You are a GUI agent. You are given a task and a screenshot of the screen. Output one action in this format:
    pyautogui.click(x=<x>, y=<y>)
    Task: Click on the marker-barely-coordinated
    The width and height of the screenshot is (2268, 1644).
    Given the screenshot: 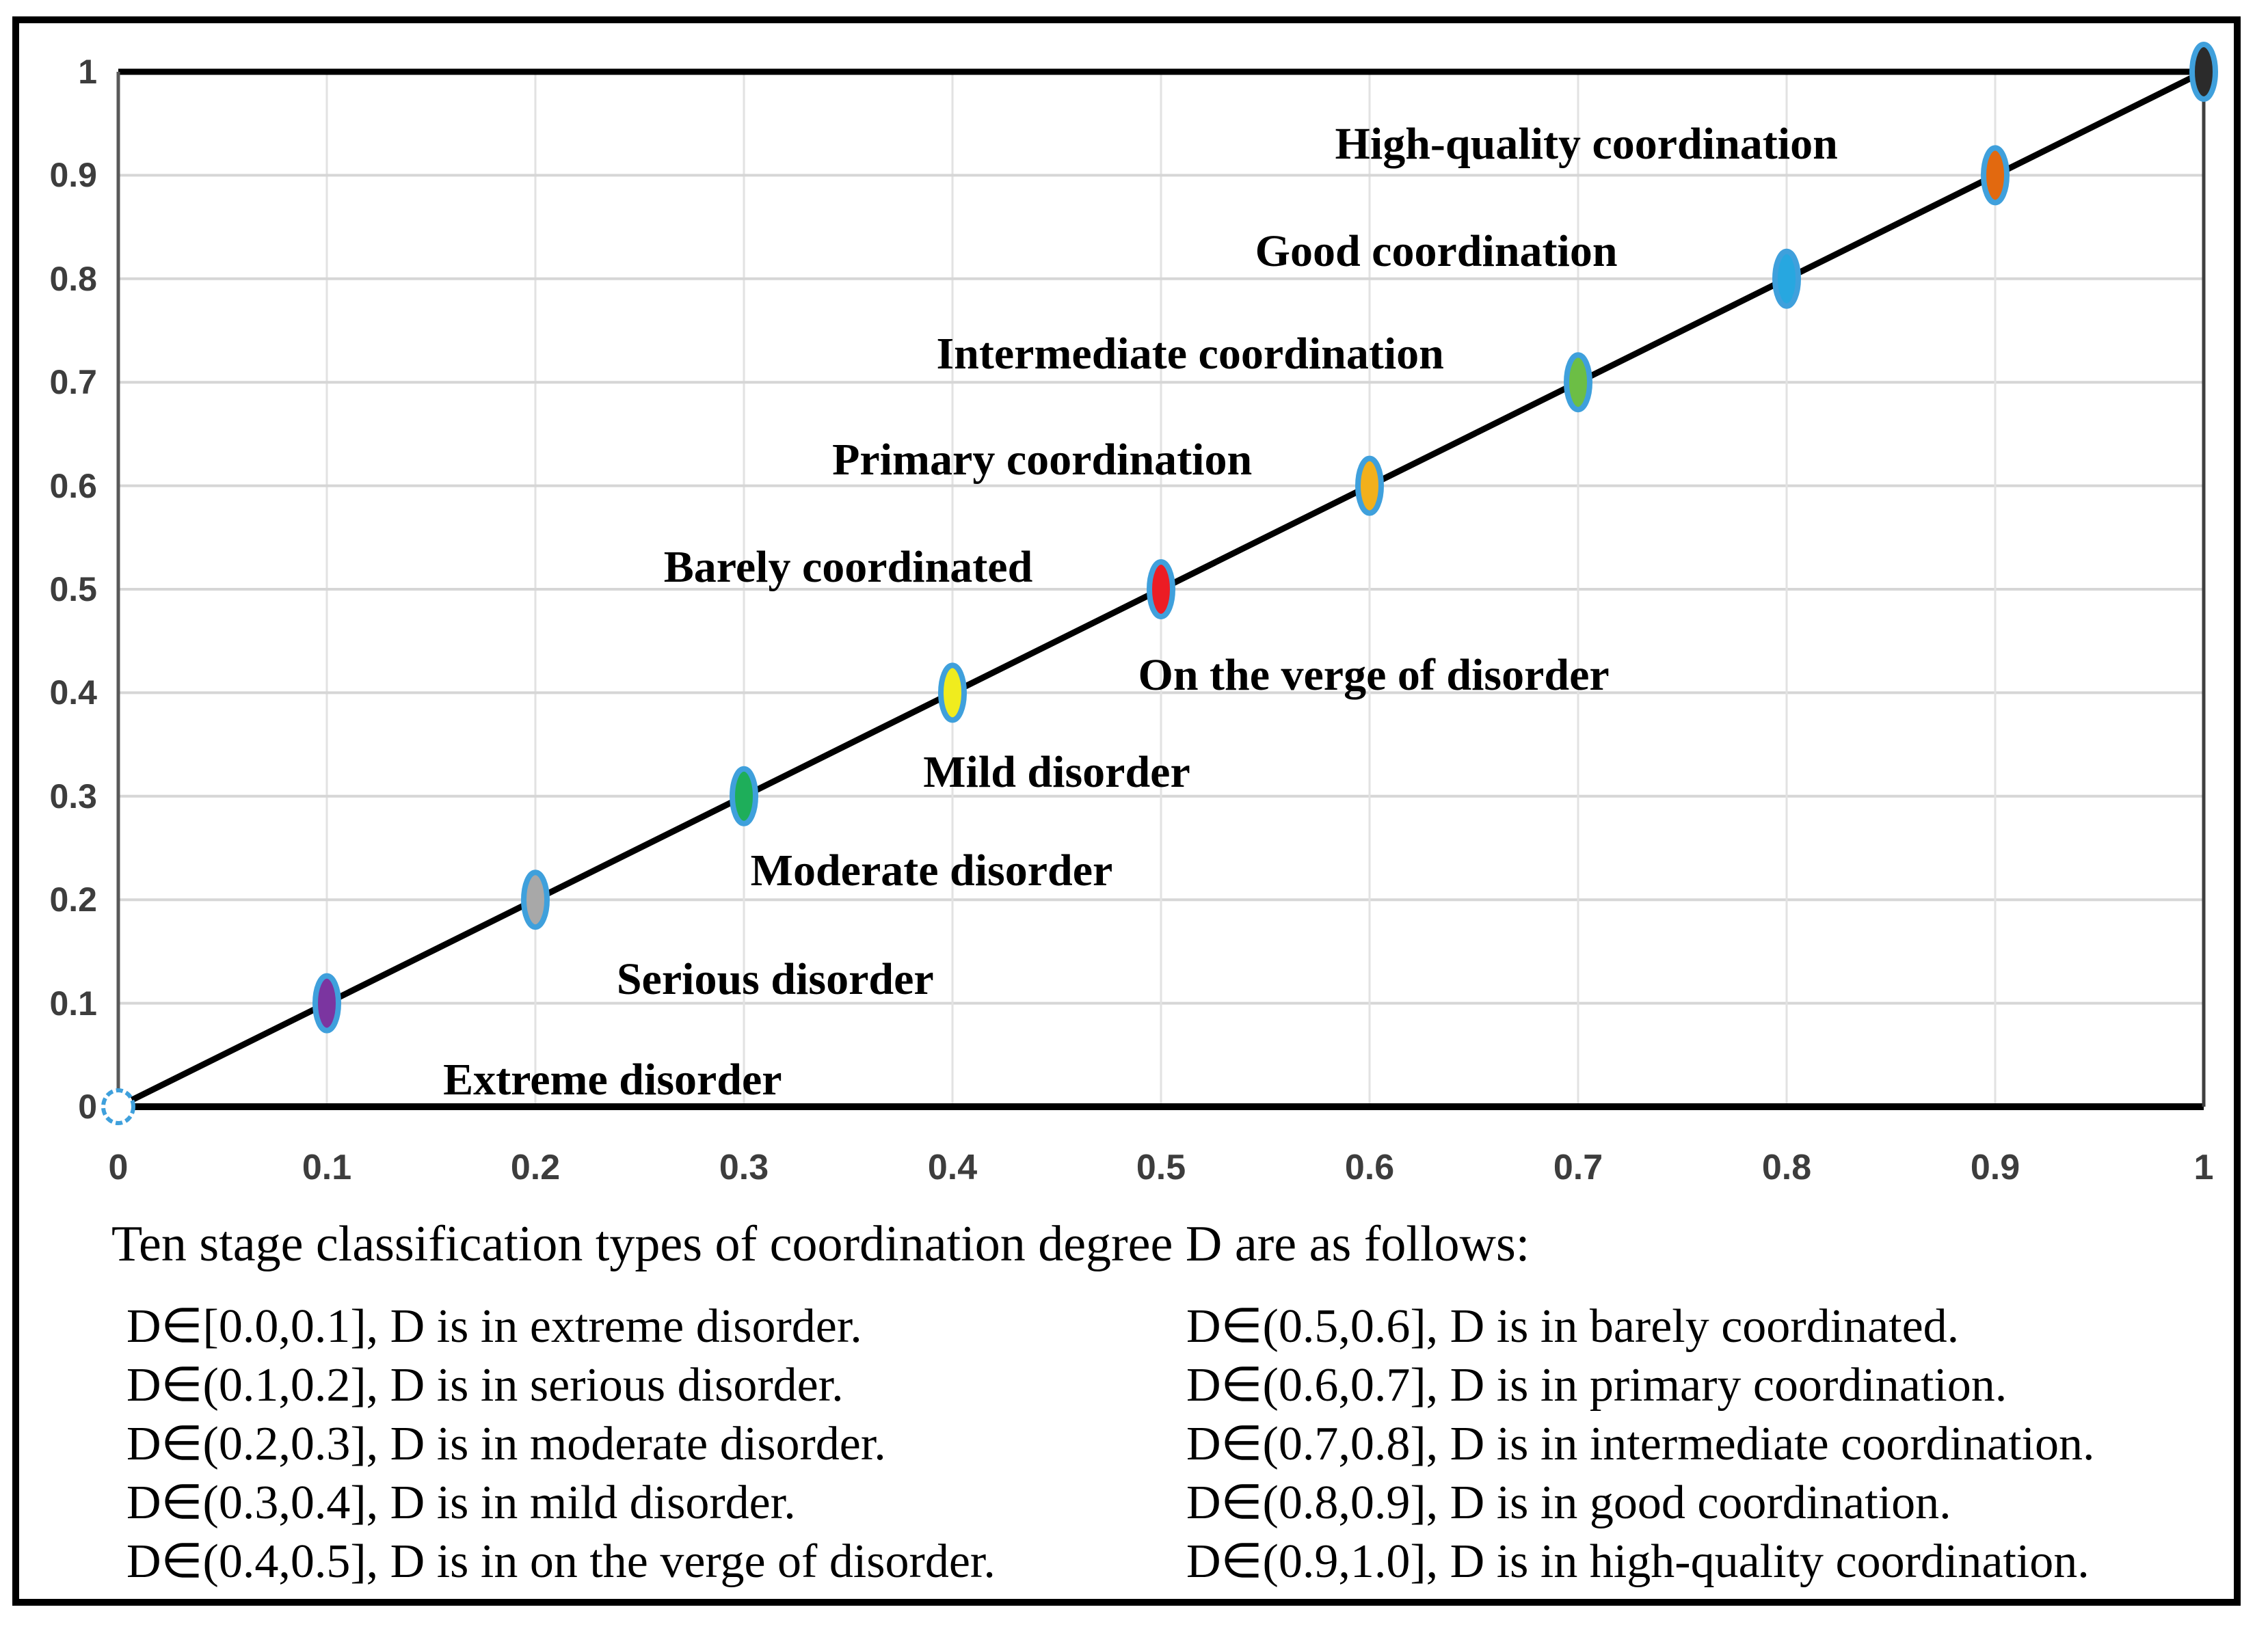 What is the action you would take?
    pyautogui.click(x=1161, y=589)
    